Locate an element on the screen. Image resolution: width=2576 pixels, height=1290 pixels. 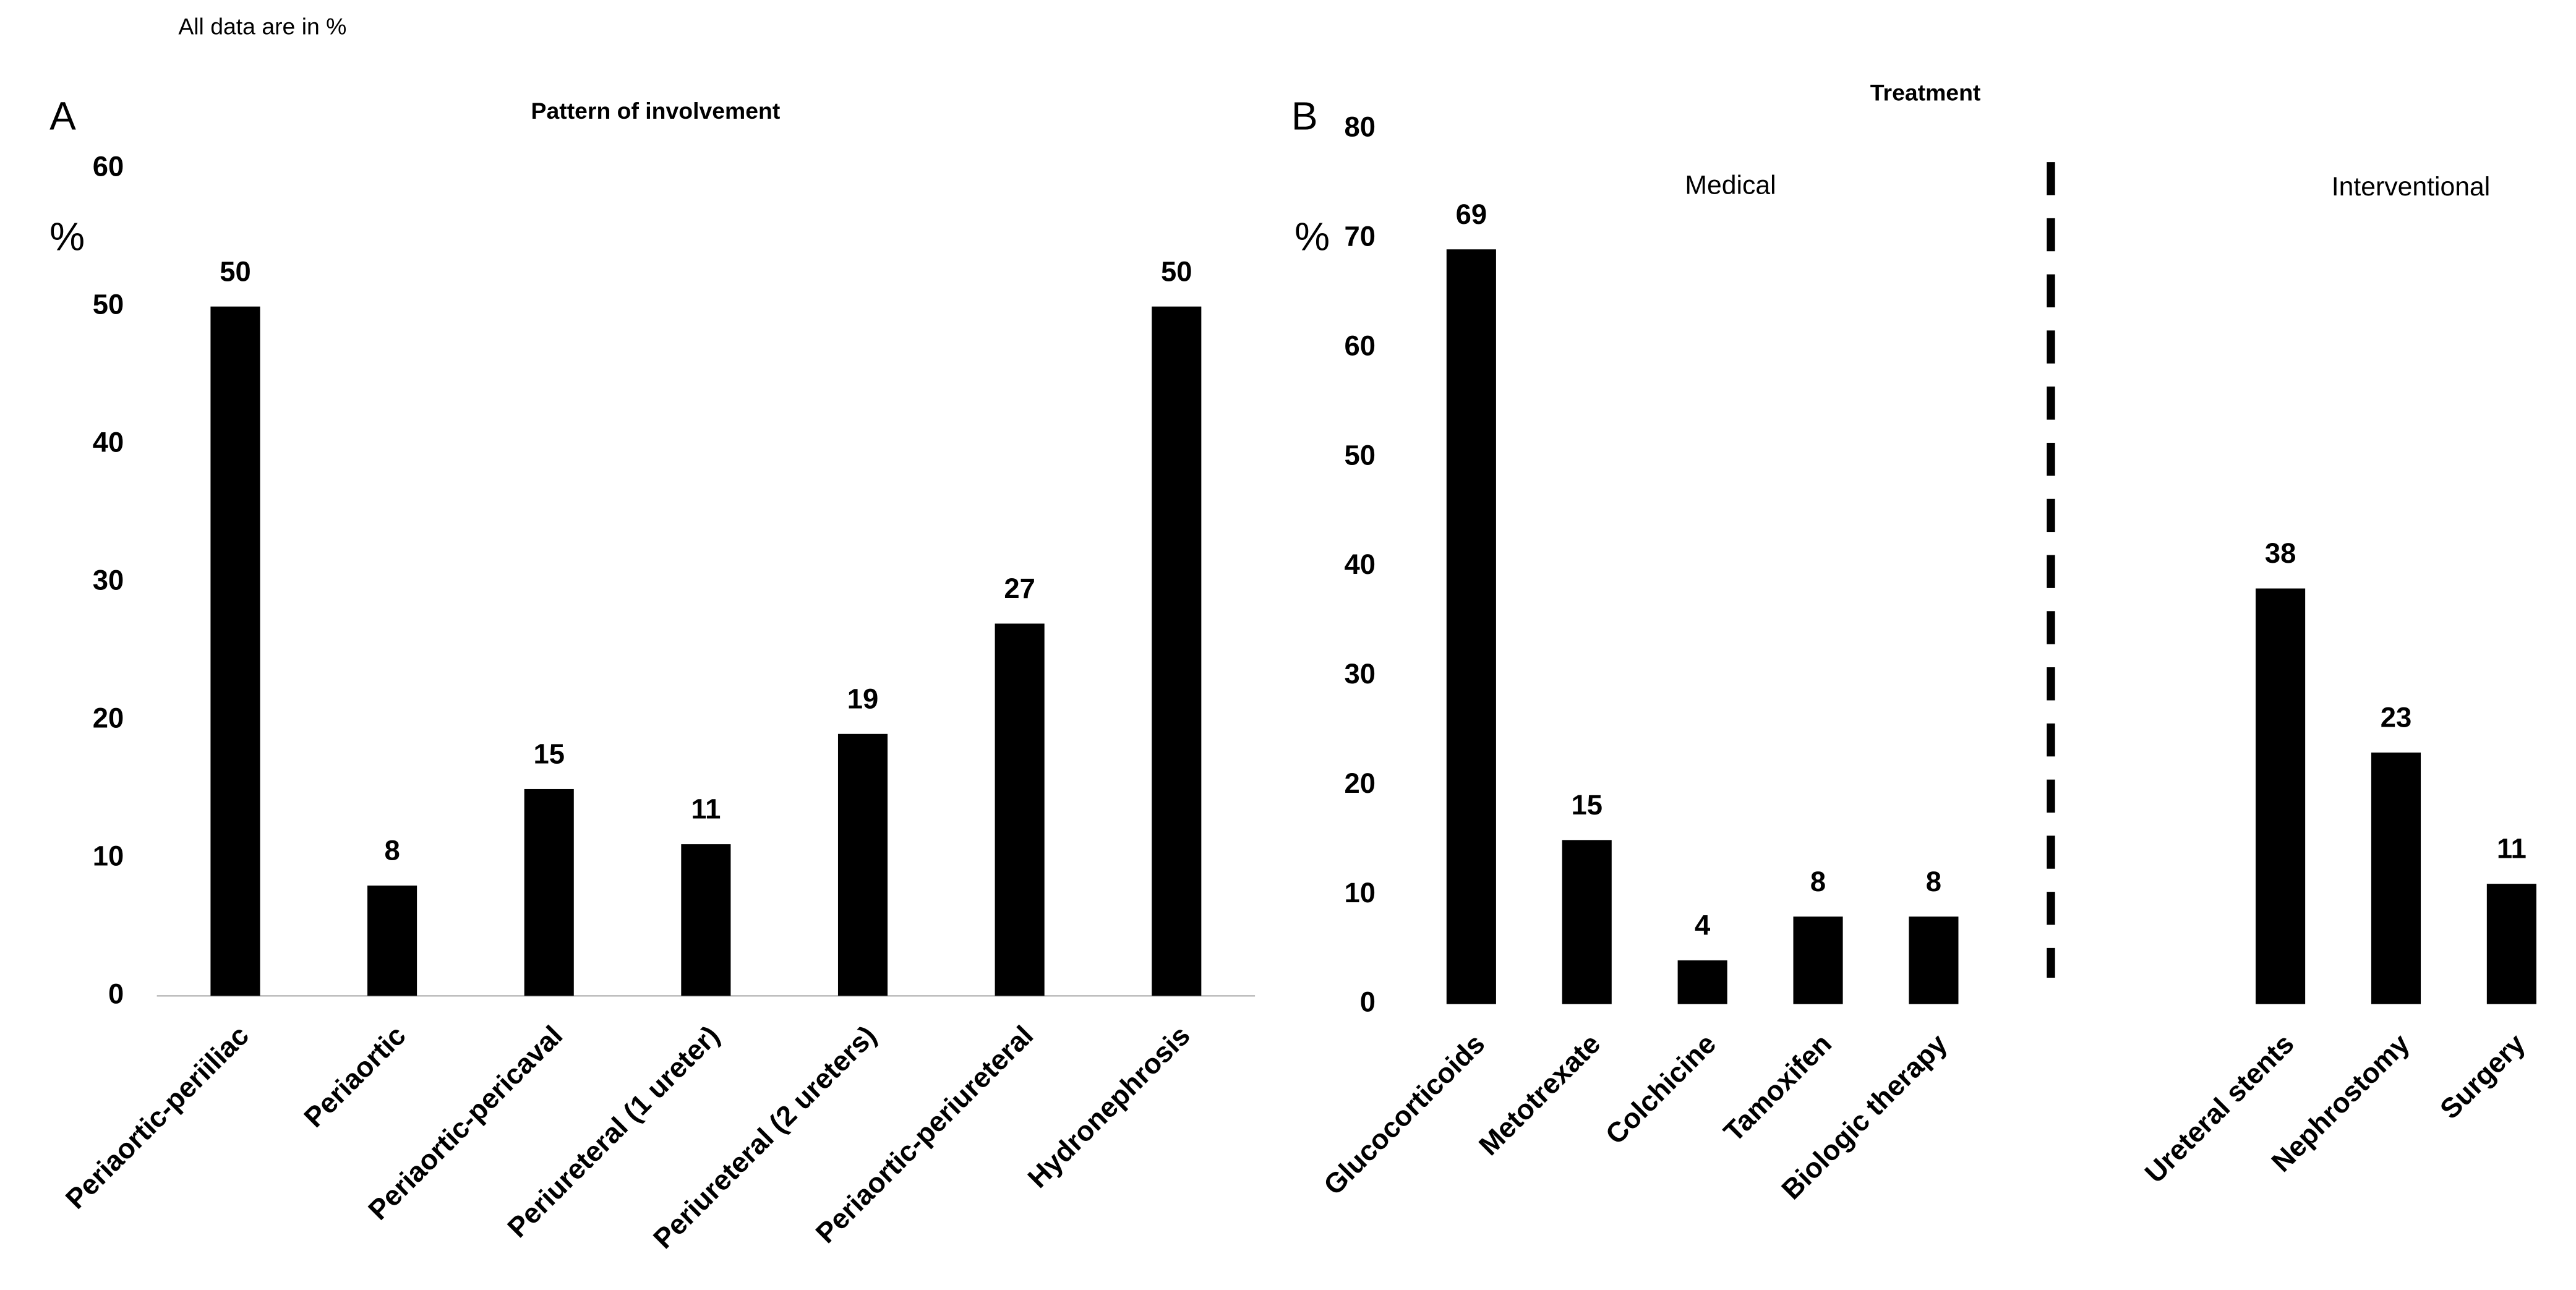
value-label: 23 is located at coordinates (2396, 717).